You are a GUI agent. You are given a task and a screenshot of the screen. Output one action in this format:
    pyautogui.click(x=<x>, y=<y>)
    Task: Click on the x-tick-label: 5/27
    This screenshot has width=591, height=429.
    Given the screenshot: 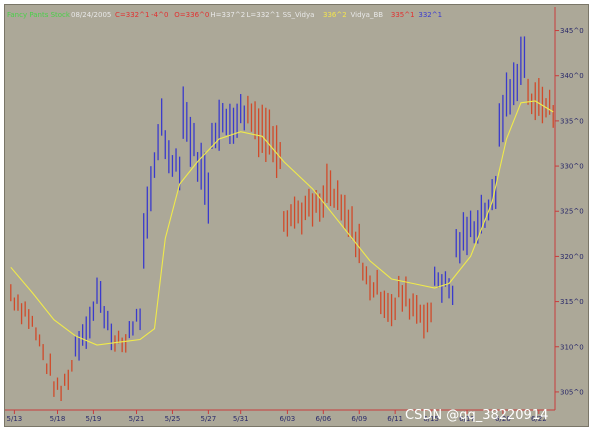 What is the action you would take?
    pyautogui.click(x=208, y=419)
    